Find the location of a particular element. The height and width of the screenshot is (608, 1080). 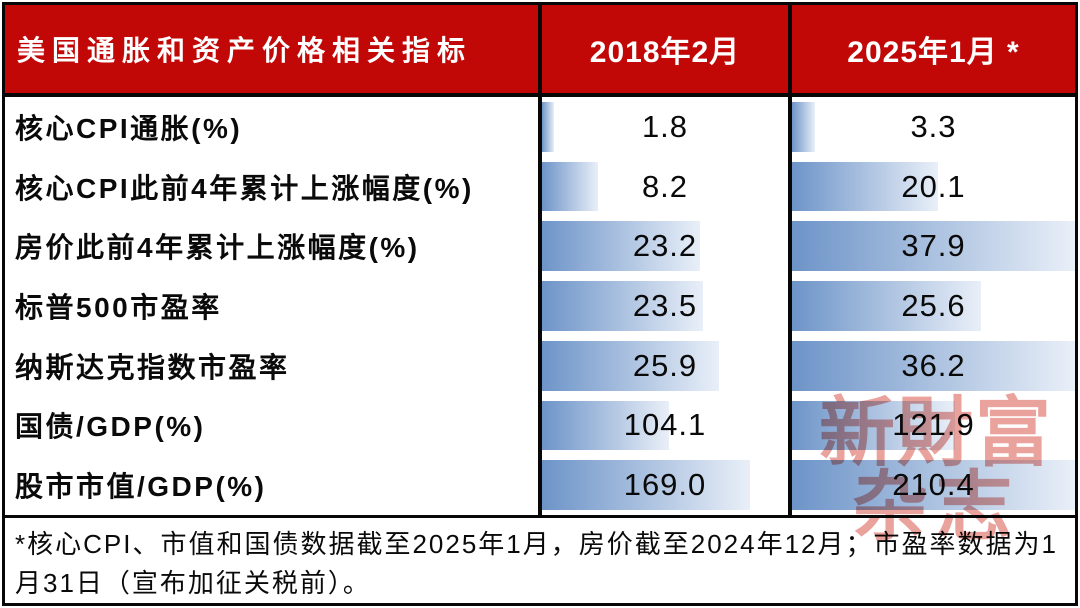

value-2025: 210.4 is located at coordinates (933, 485).